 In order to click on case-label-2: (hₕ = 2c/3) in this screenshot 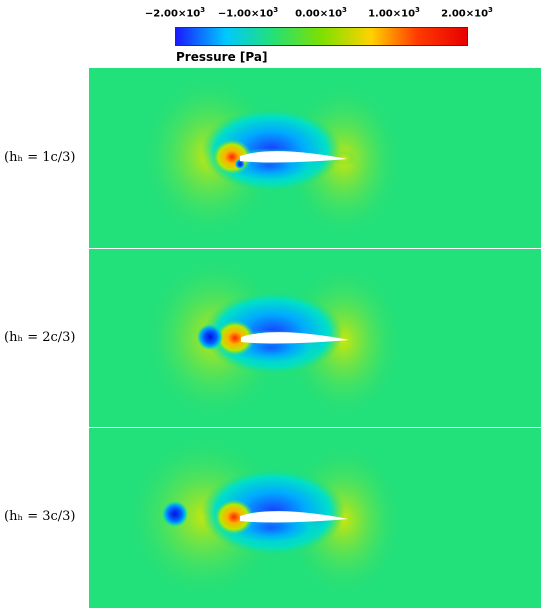, I will do `click(40, 337)`.